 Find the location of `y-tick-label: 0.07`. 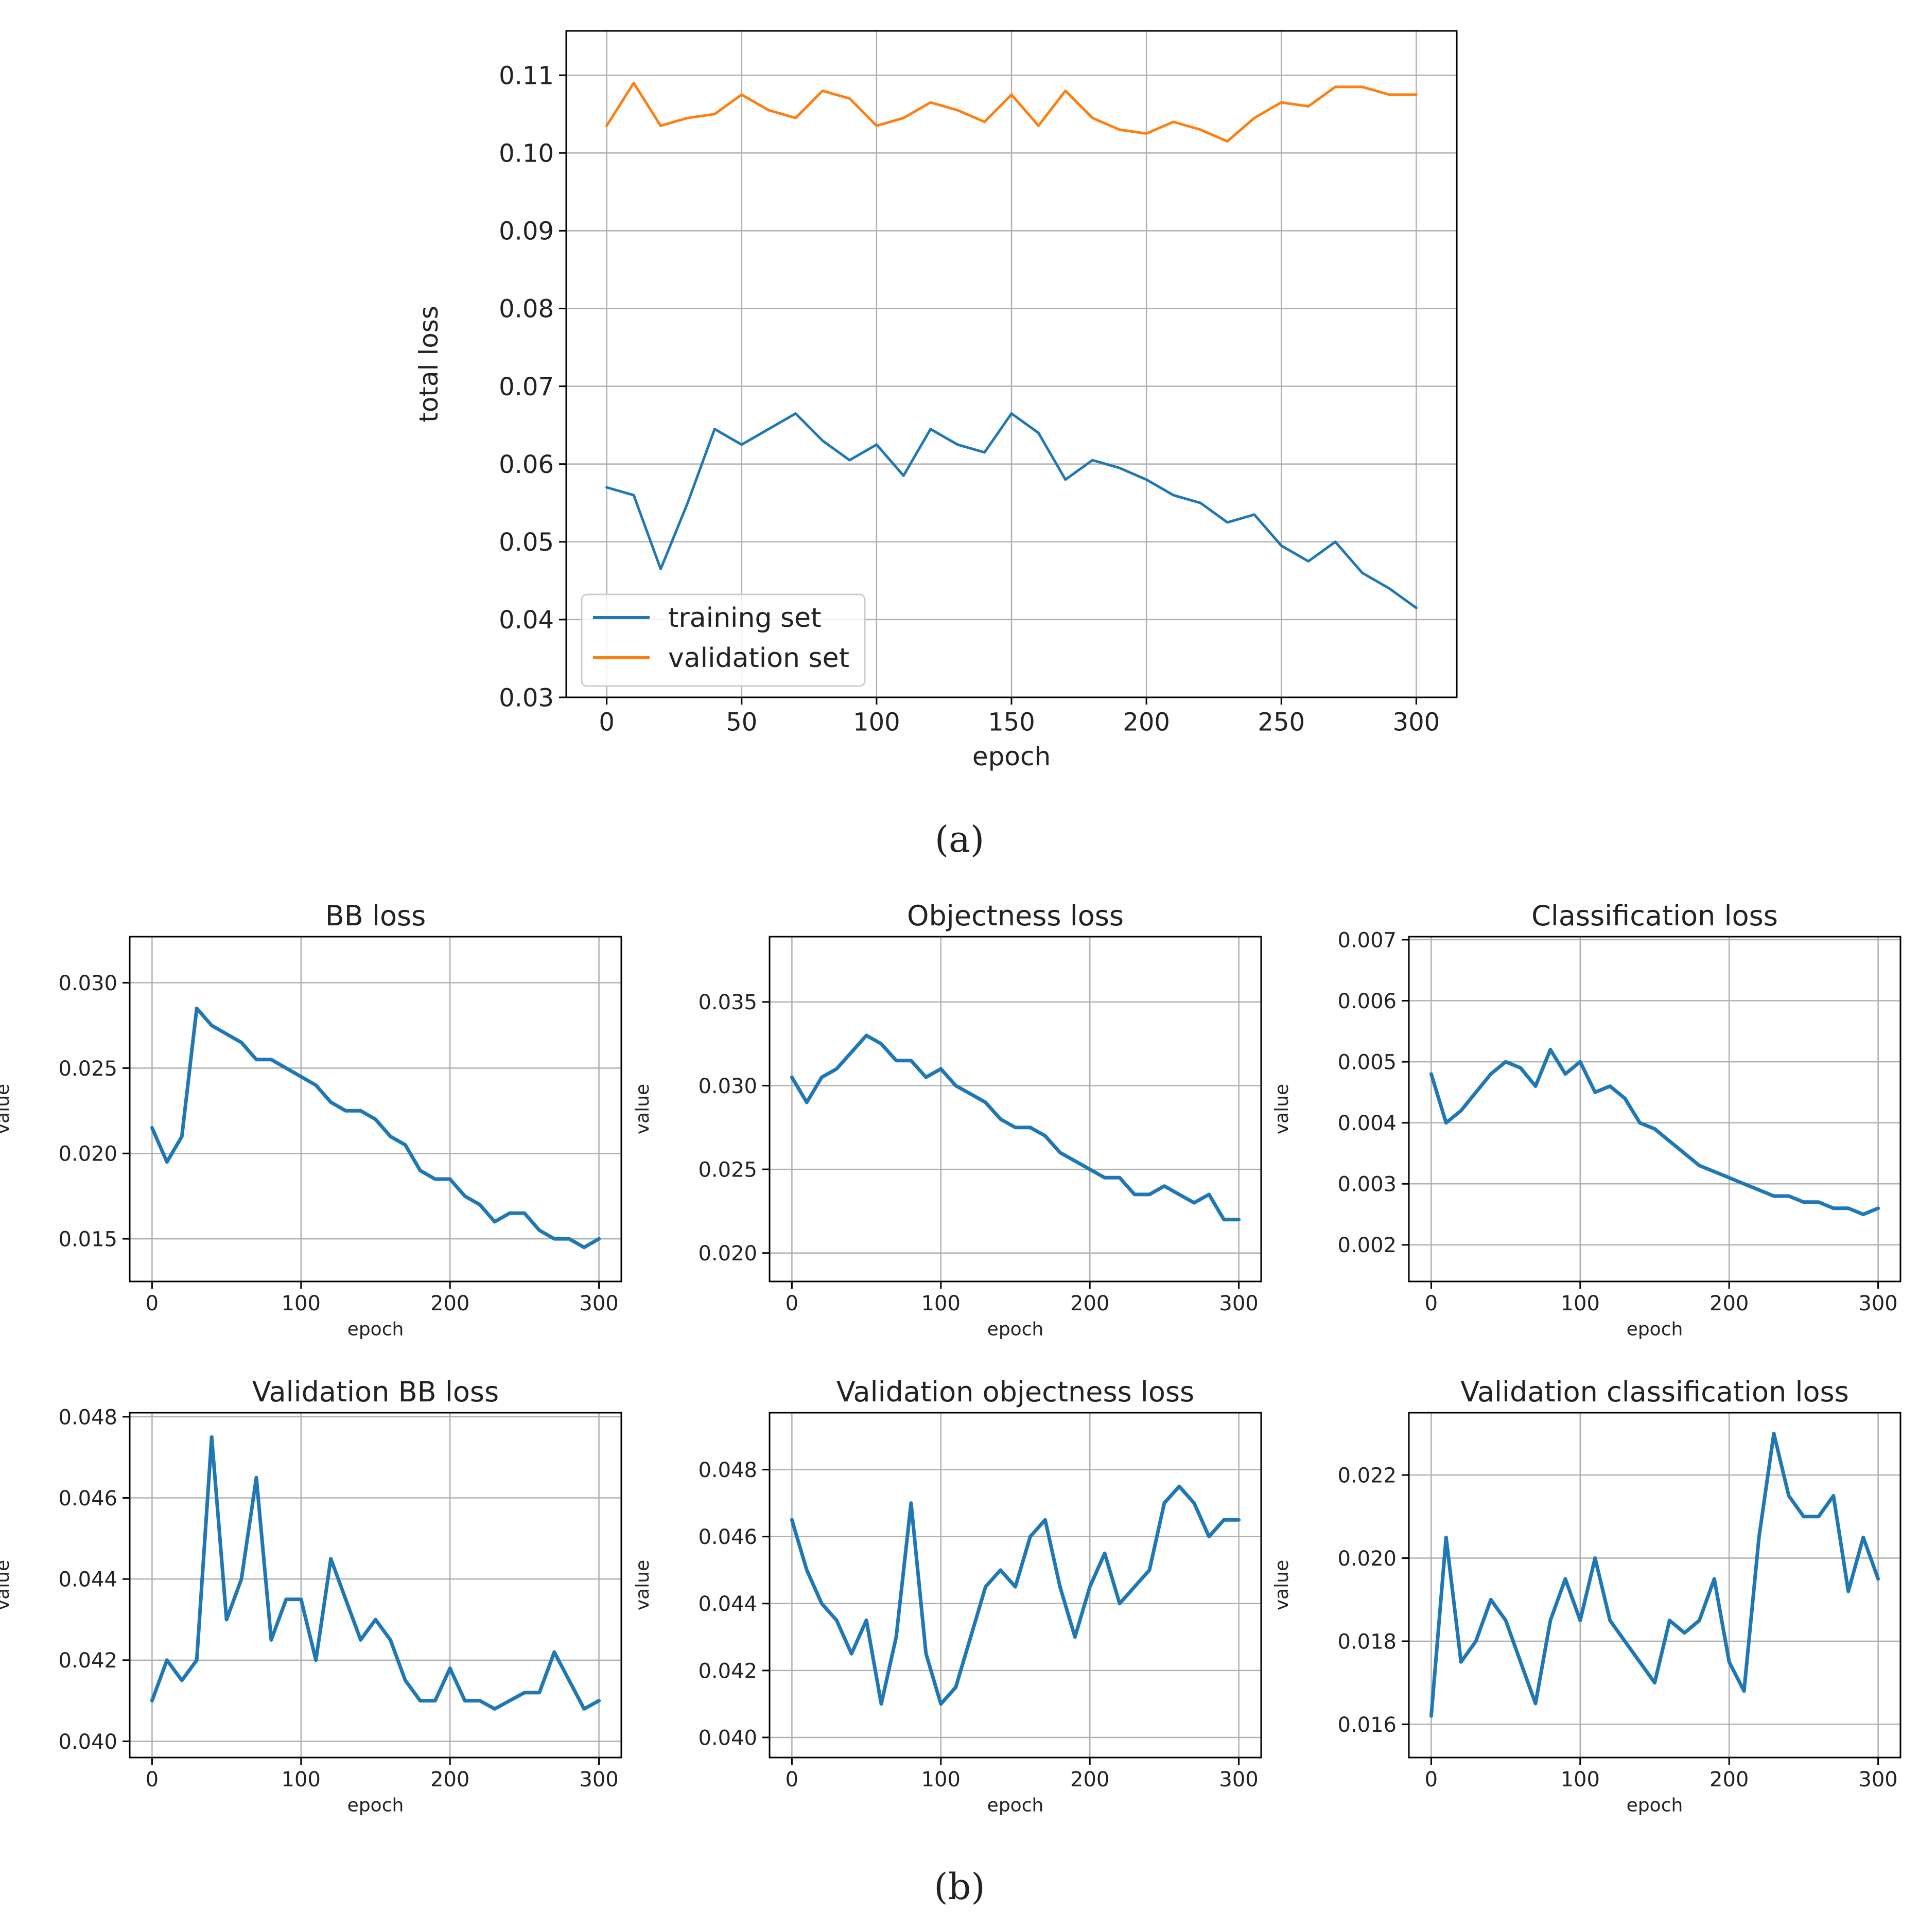

y-tick-label: 0.07 is located at coordinates (526, 387).